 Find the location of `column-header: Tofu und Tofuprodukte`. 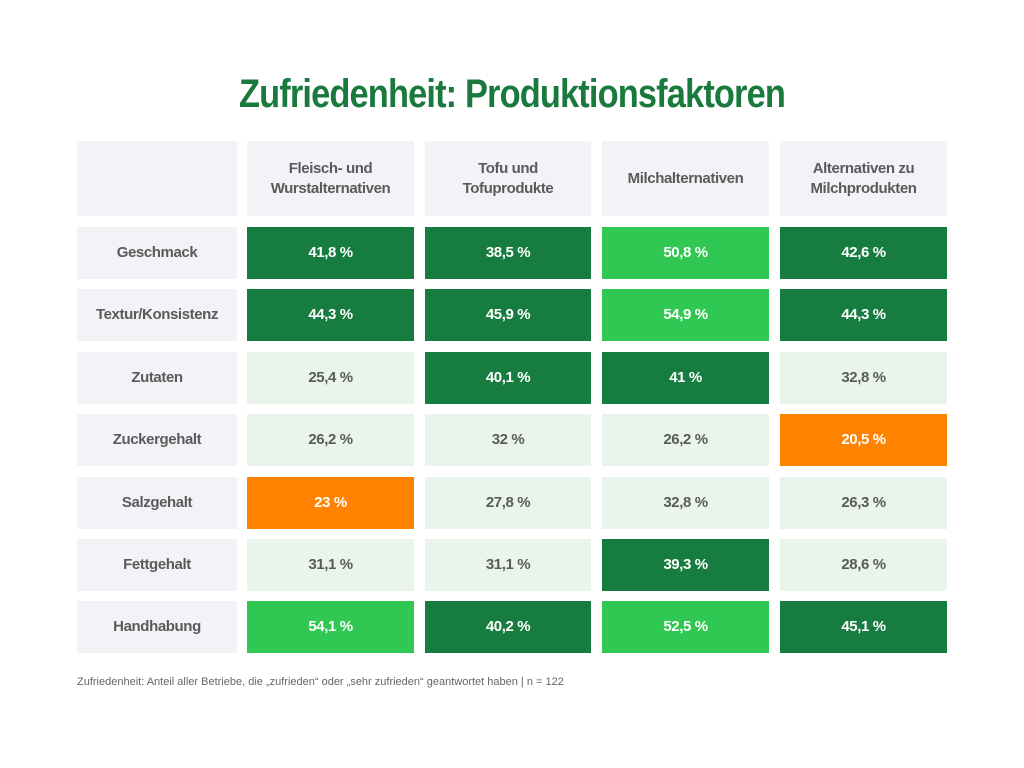

column-header: Tofu und Tofuprodukte is located at coordinates (508, 178).